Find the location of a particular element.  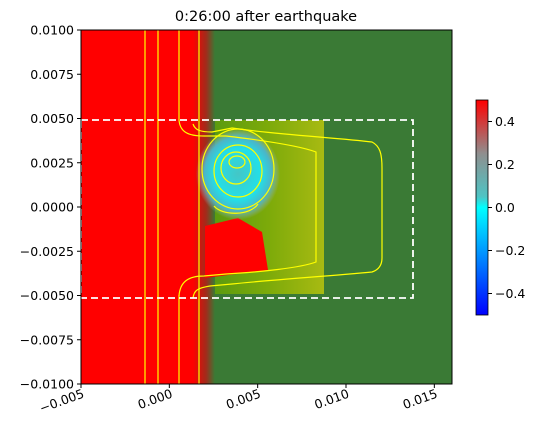

colorbar-tick-label: 0.0 is located at coordinates (505, 207).